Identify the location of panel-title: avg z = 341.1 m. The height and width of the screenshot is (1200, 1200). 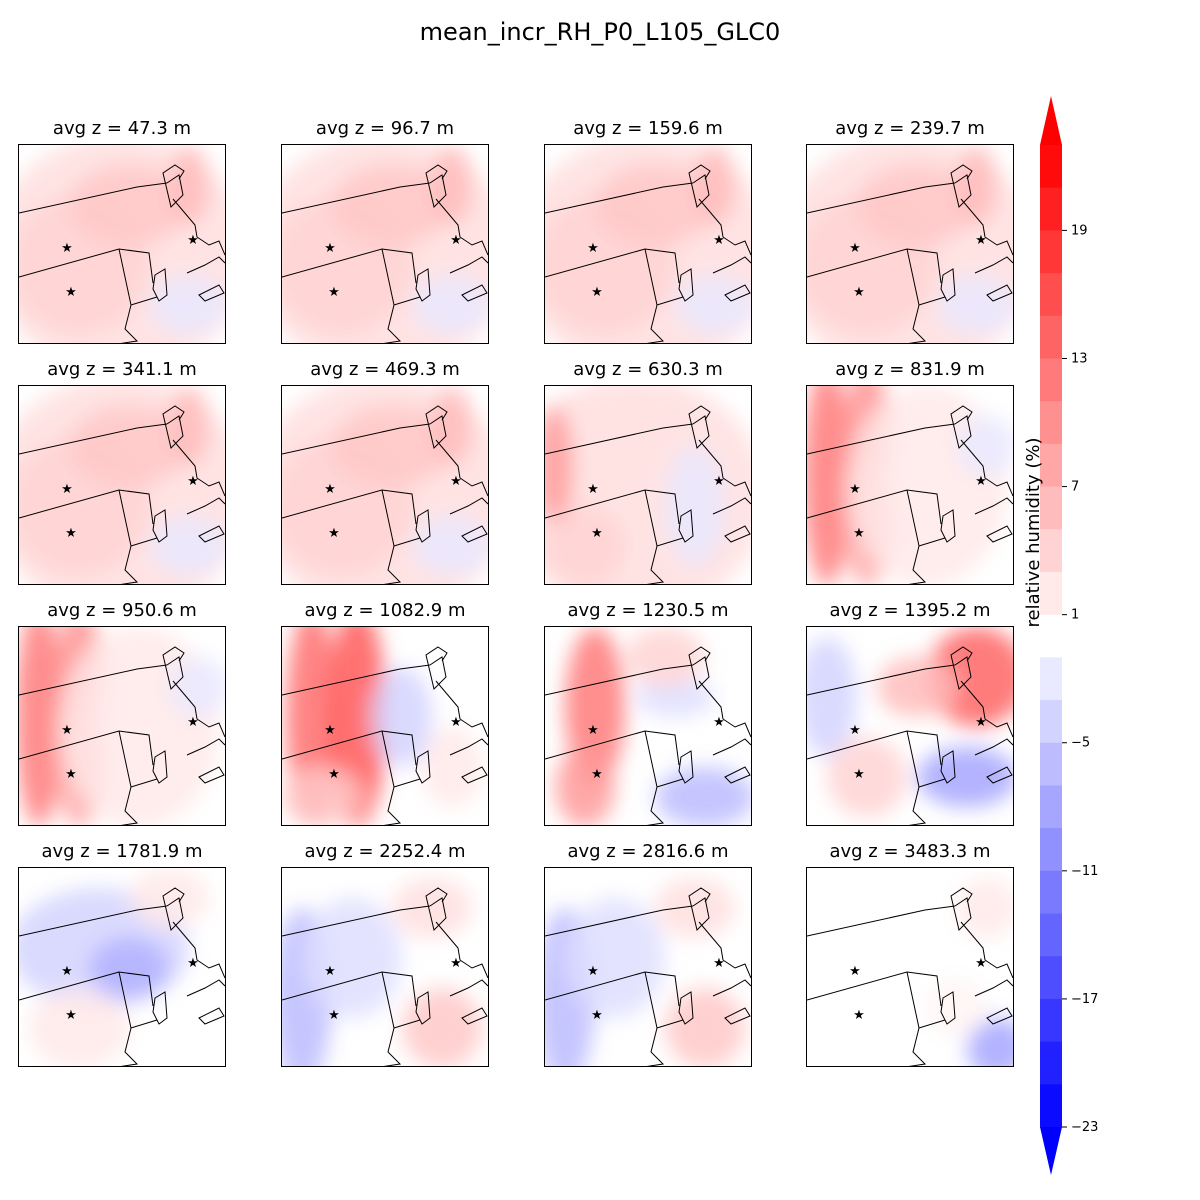
(122, 369).